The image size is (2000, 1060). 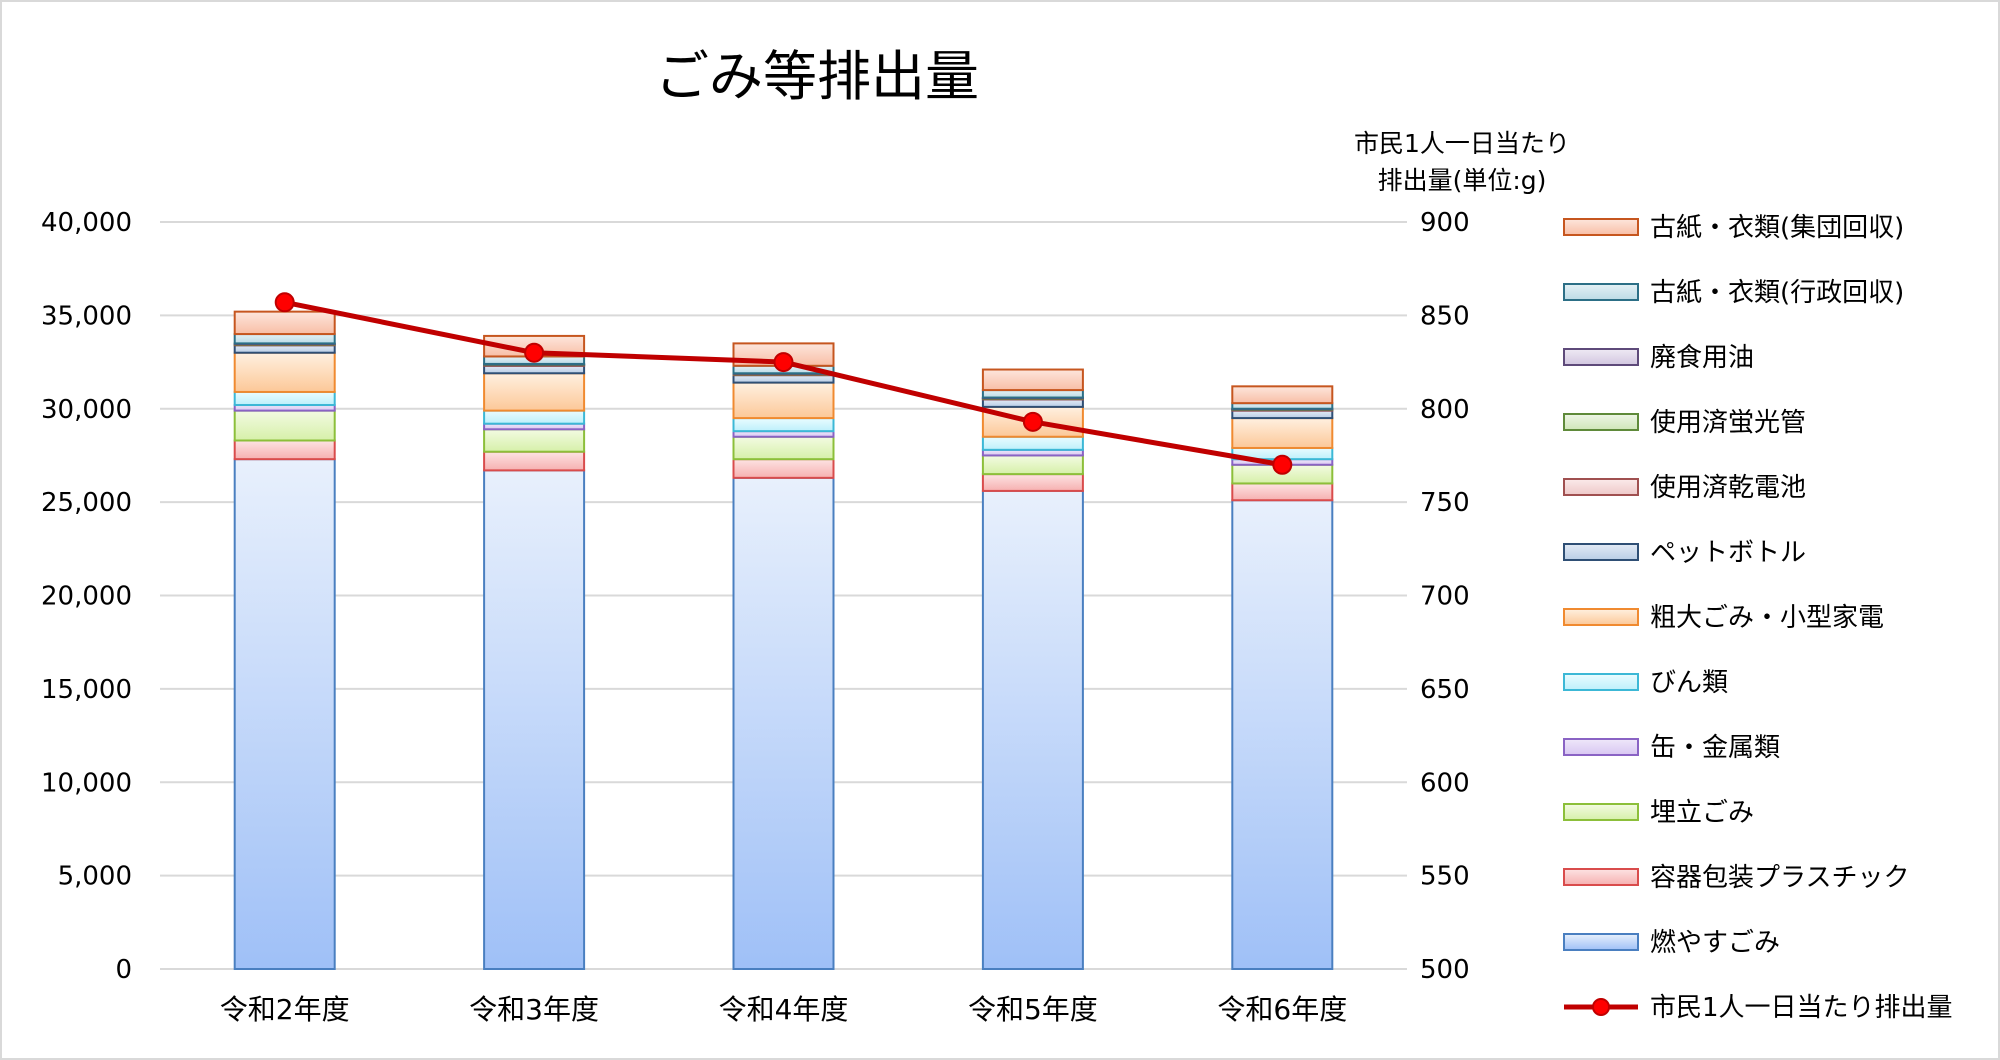 What do you see at coordinates (1445, 970) in the screenshot?
I see `right-tick-label: 500` at bounding box center [1445, 970].